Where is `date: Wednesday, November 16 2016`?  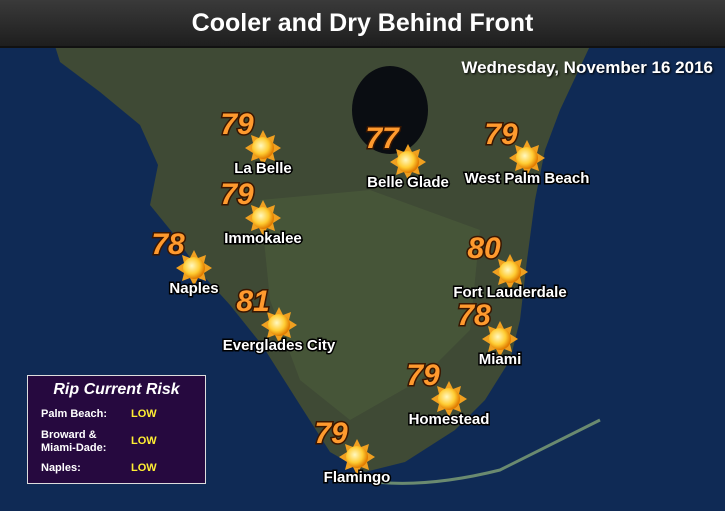
date: Wednesday, November 16 2016 is located at coordinates (587, 67).